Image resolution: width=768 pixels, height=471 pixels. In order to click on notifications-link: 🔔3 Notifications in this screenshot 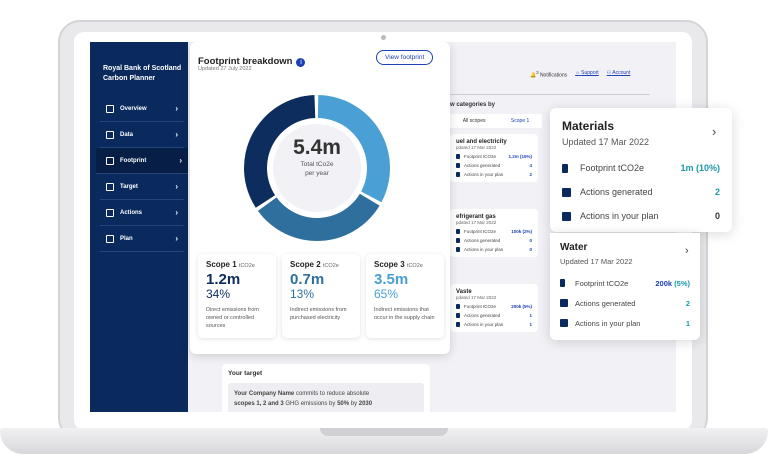, I will do `click(549, 74)`.